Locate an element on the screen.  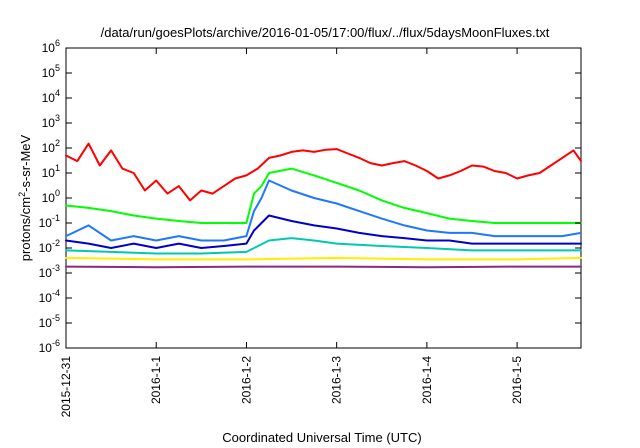
y-tick-exponent: -5 is located at coordinates (56, 318).